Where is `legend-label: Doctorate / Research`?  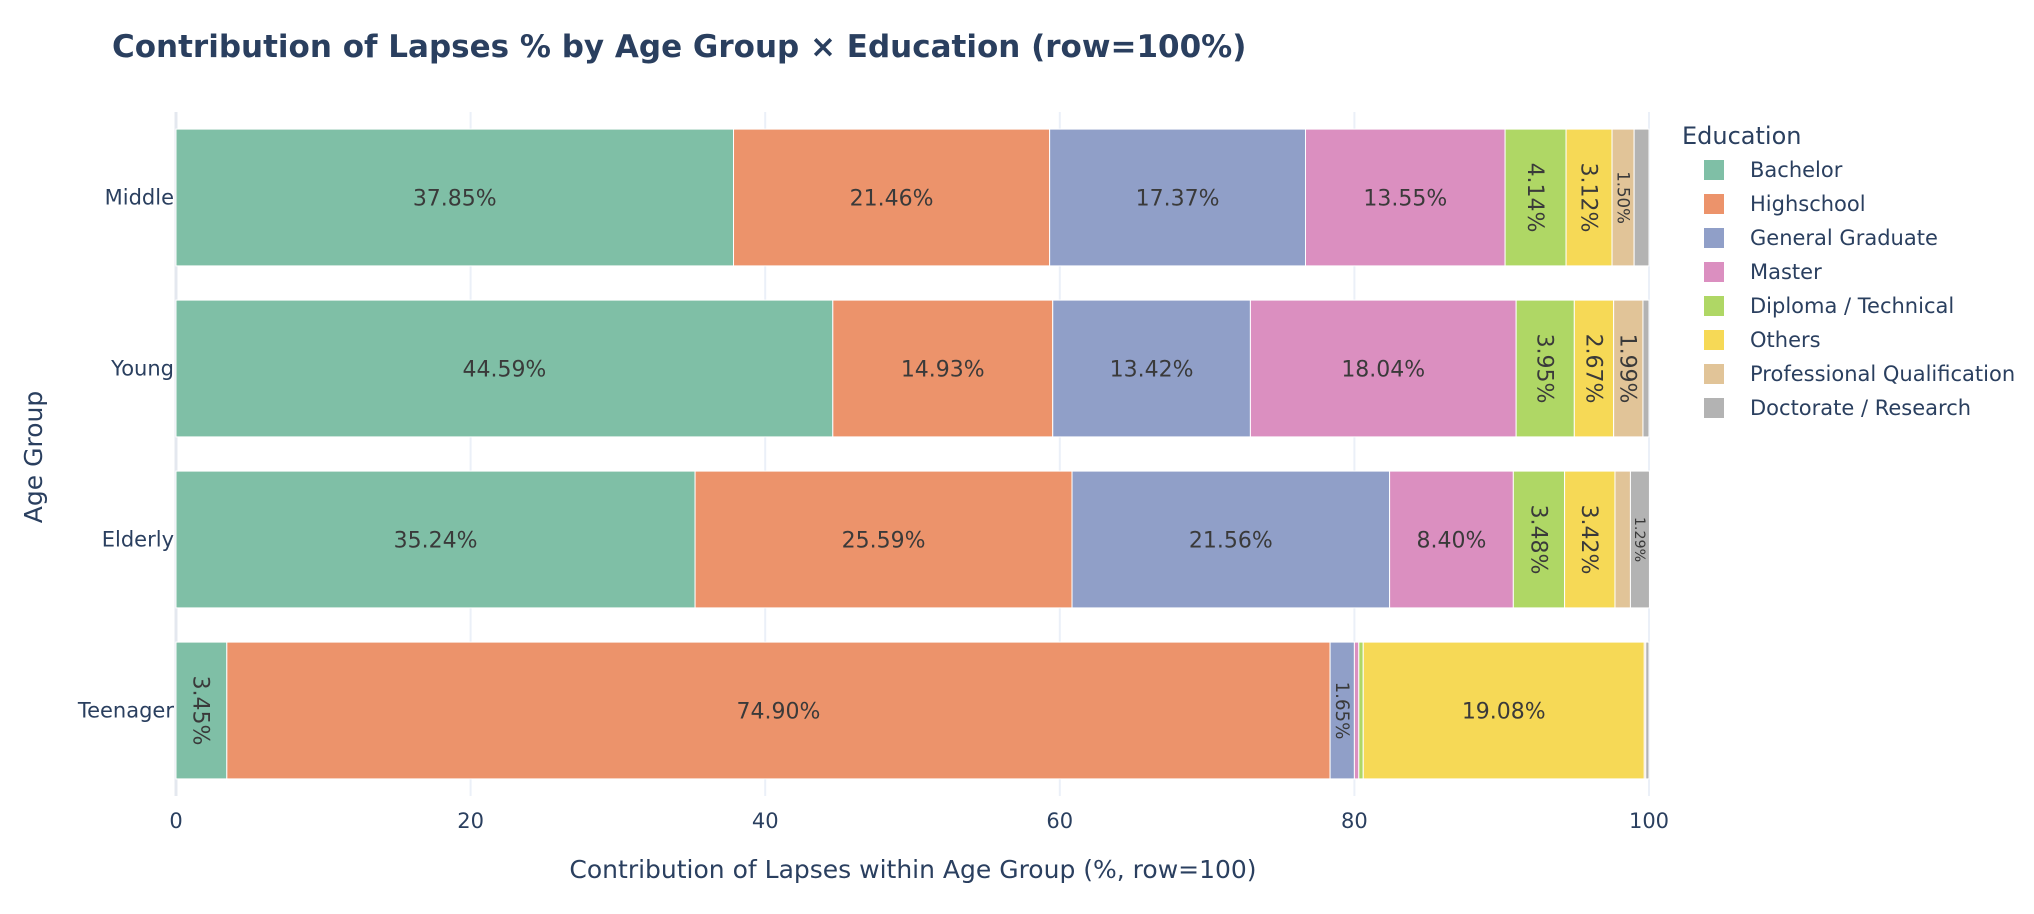
legend-label: Doctorate / Research is located at coordinates (1860, 408).